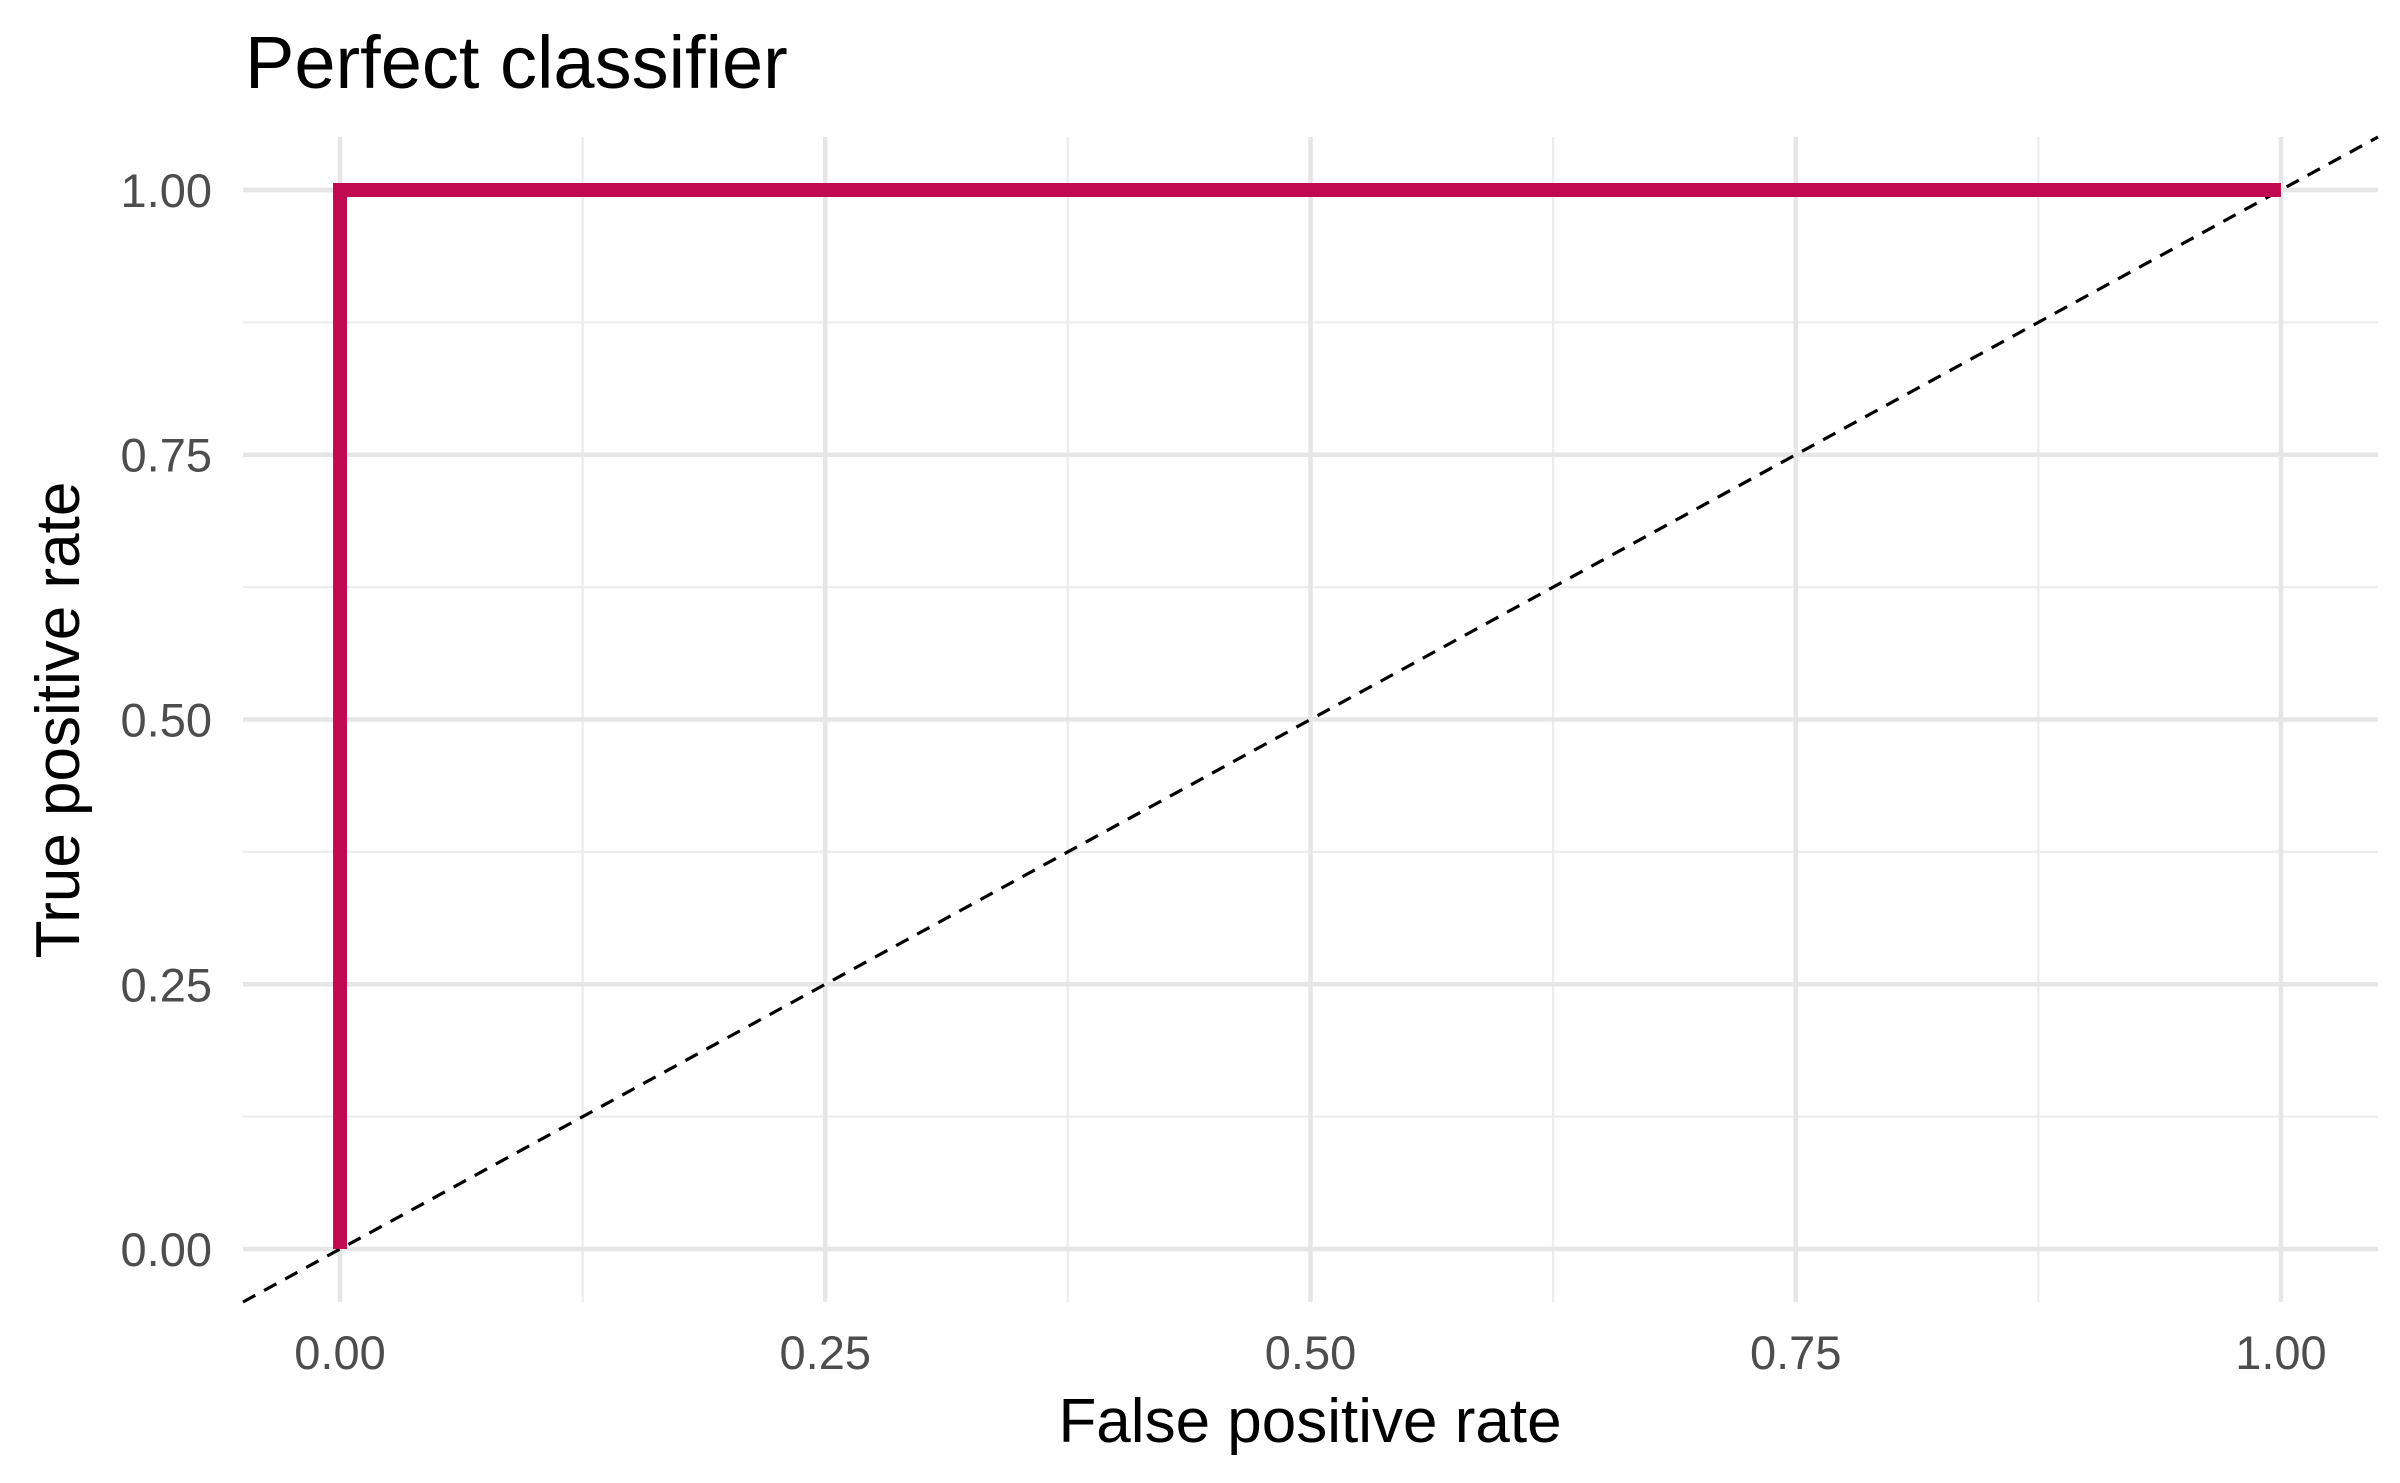  I want to click on y-tick-label: 0.50, so click(166, 720).